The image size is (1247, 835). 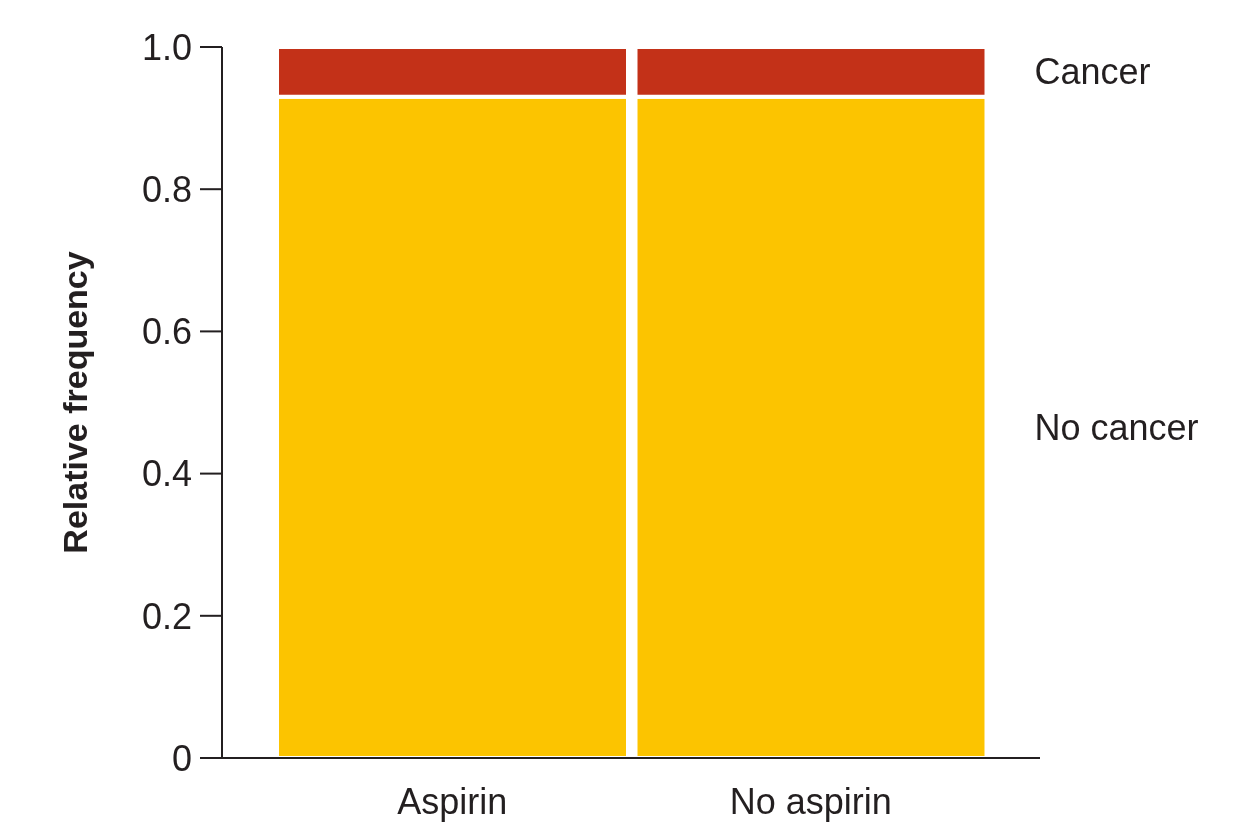 I want to click on y-tick-label: 1.0, so click(x=166, y=47).